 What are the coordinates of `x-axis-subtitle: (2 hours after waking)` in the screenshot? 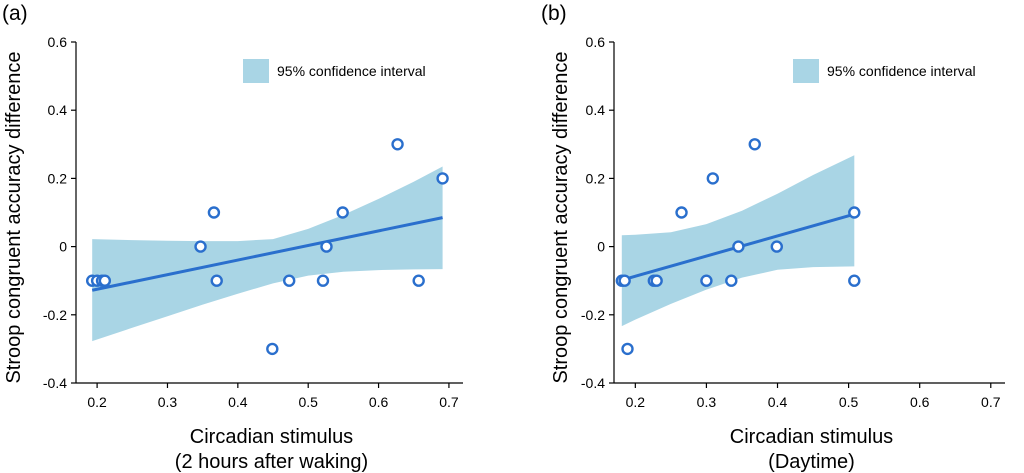 It's located at (271, 462).